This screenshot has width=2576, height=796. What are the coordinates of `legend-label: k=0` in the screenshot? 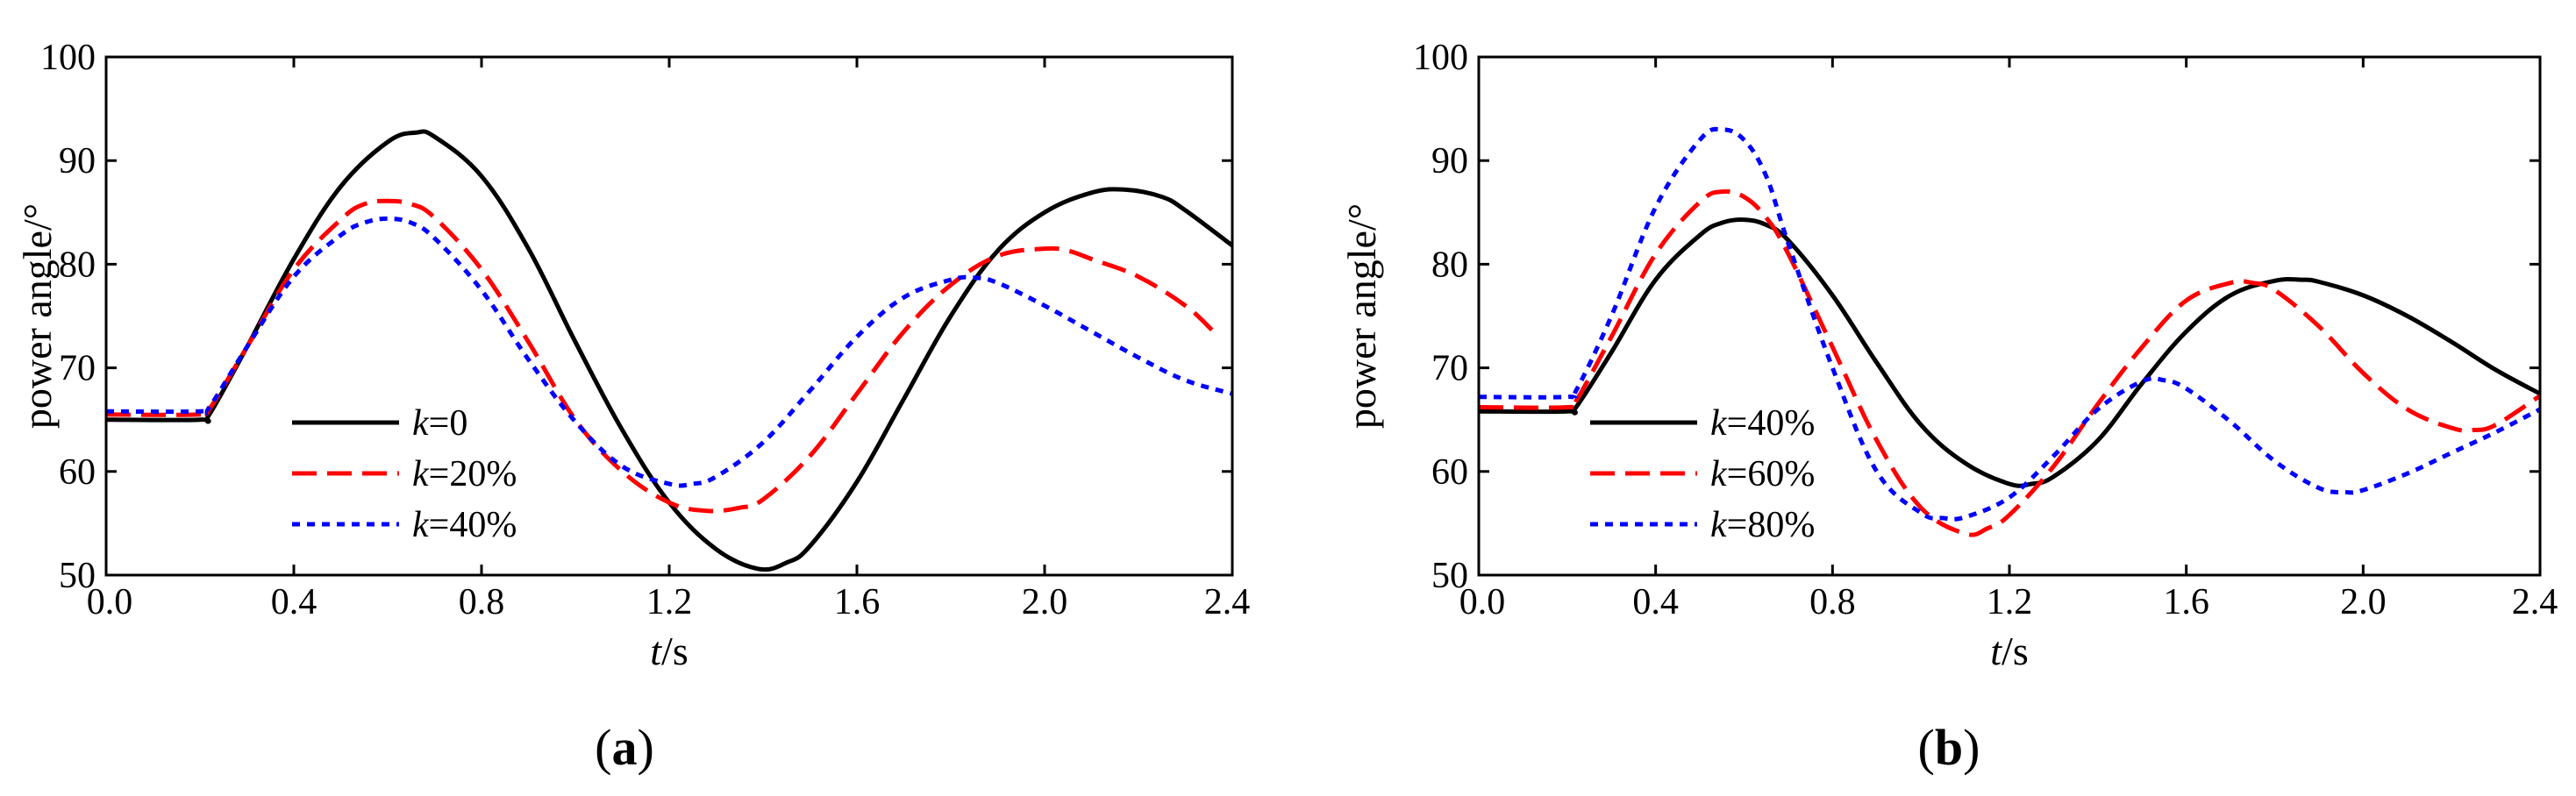 It's located at (440, 423).